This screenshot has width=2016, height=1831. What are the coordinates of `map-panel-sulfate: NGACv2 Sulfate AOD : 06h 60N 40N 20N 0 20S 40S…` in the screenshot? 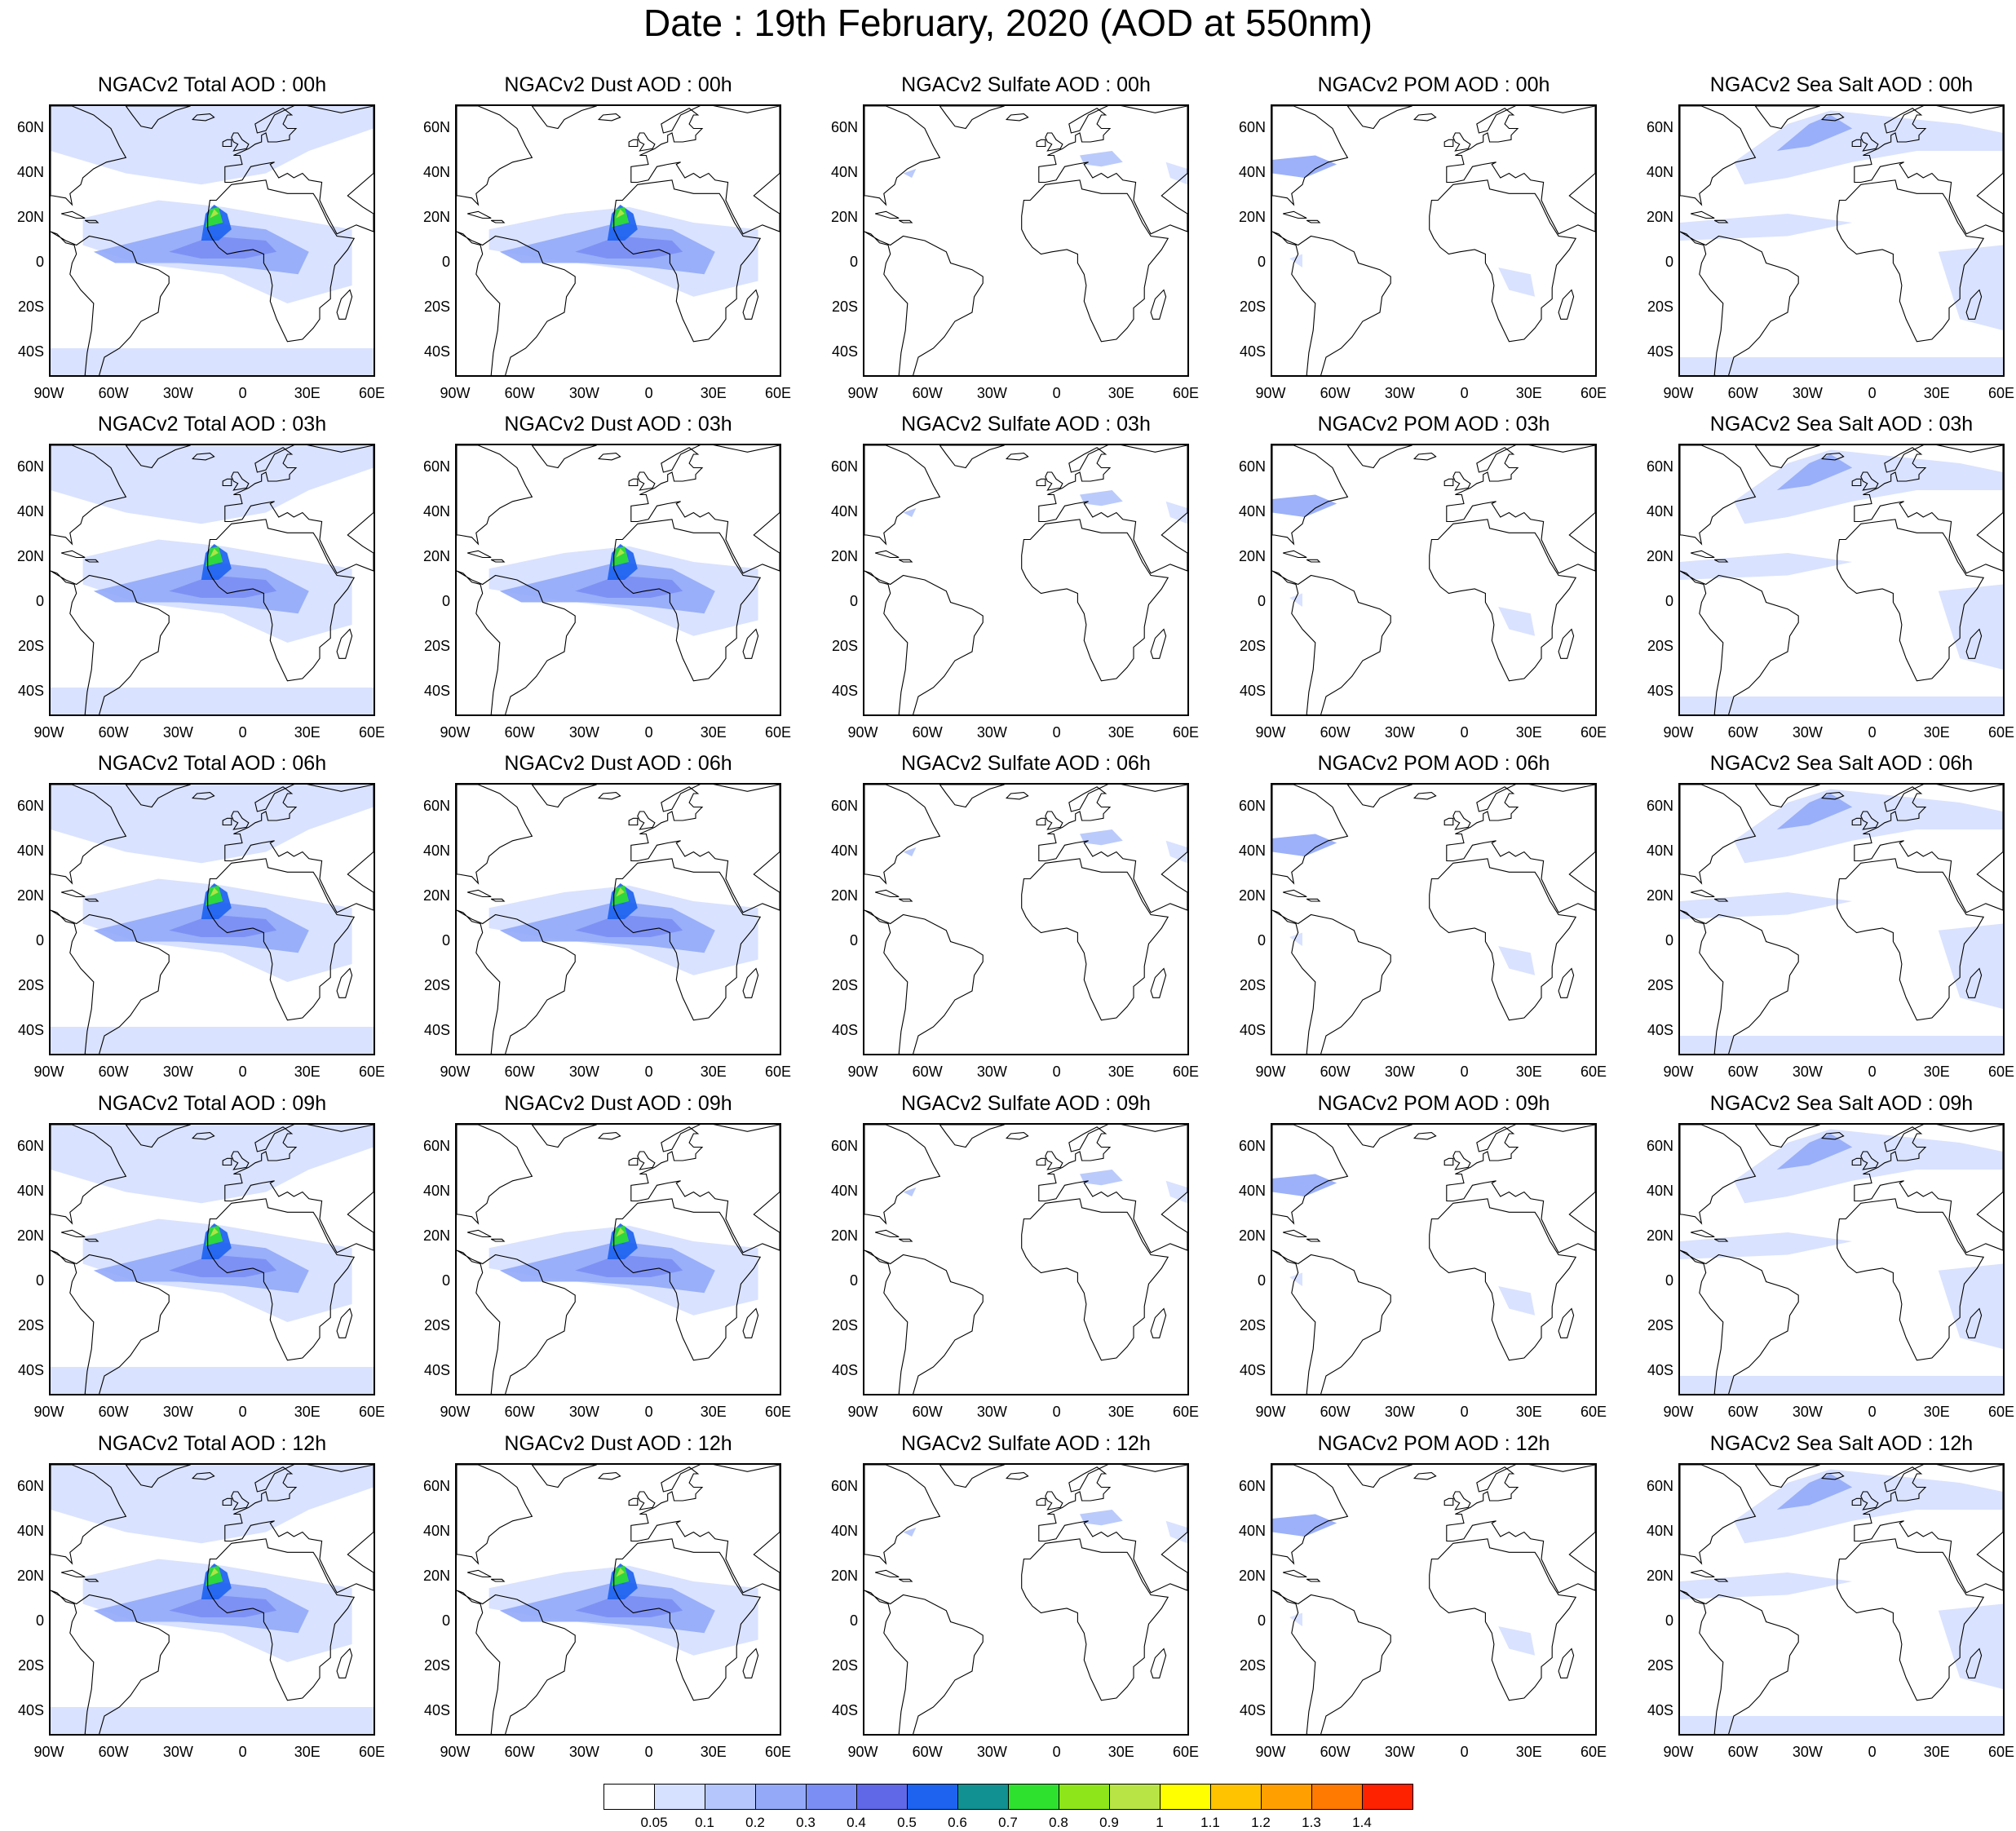 It's located at (1015, 920).